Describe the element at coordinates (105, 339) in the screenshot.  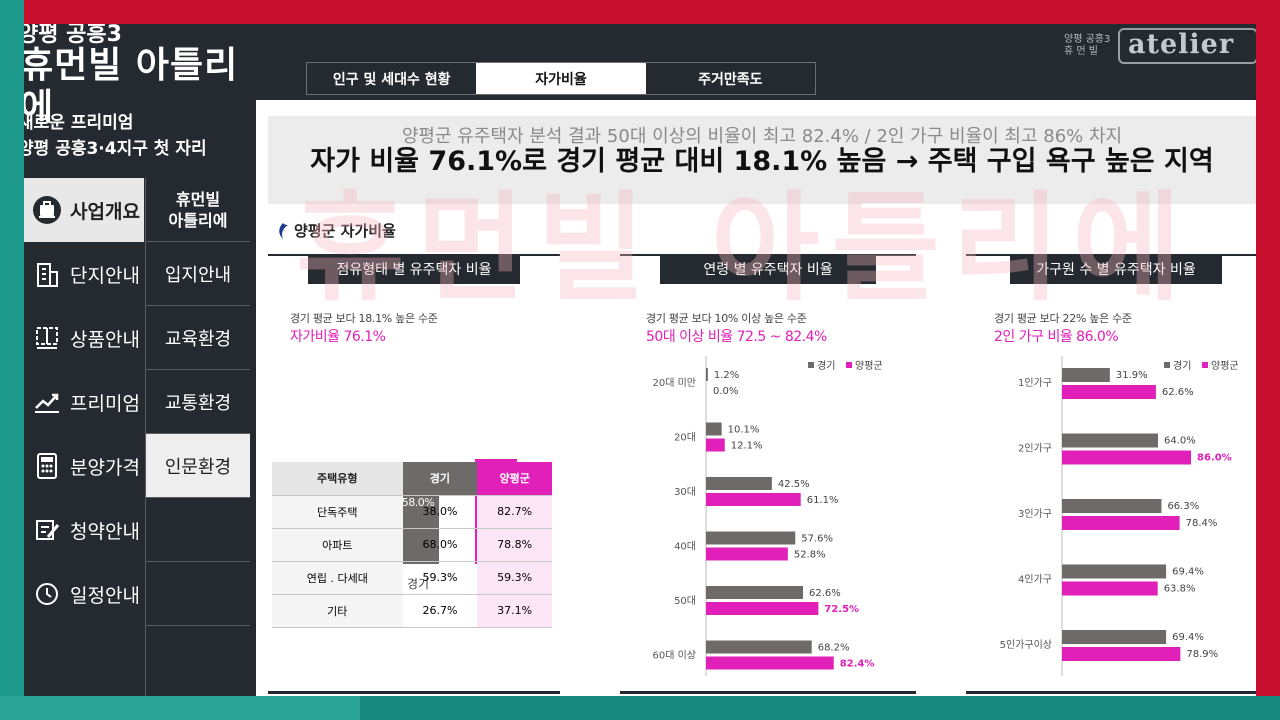
I see `sidebar-item-label: 상품안내` at that location.